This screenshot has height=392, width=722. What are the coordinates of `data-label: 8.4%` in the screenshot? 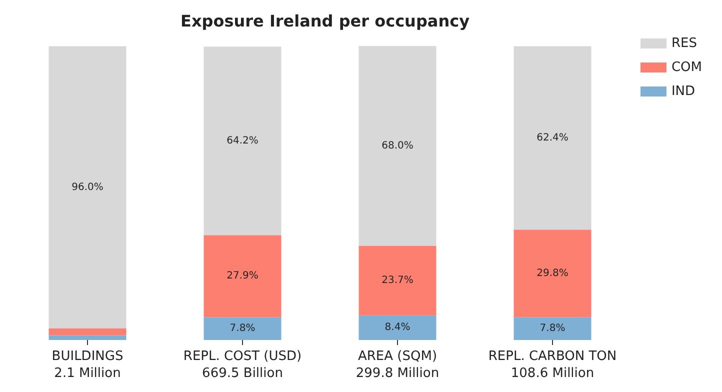 It's located at (397, 328).